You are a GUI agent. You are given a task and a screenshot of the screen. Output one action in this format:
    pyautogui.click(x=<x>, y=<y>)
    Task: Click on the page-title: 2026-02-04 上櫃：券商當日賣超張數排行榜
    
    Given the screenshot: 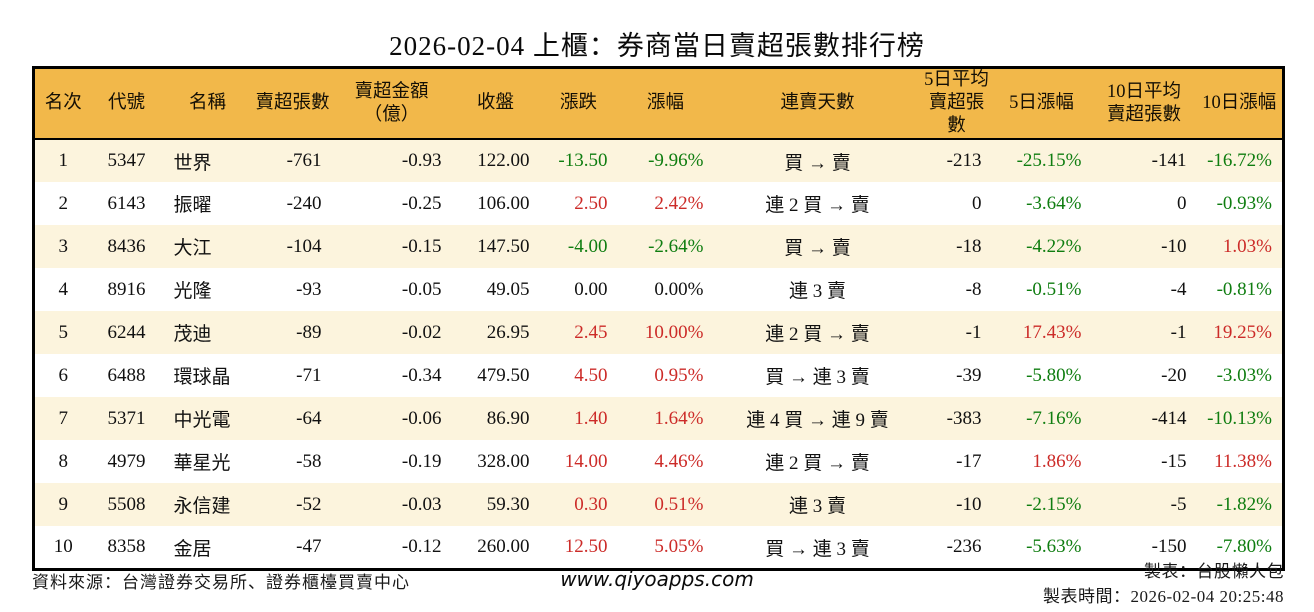 What is the action you would take?
    pyautogui.click(x=657, y=46)
    